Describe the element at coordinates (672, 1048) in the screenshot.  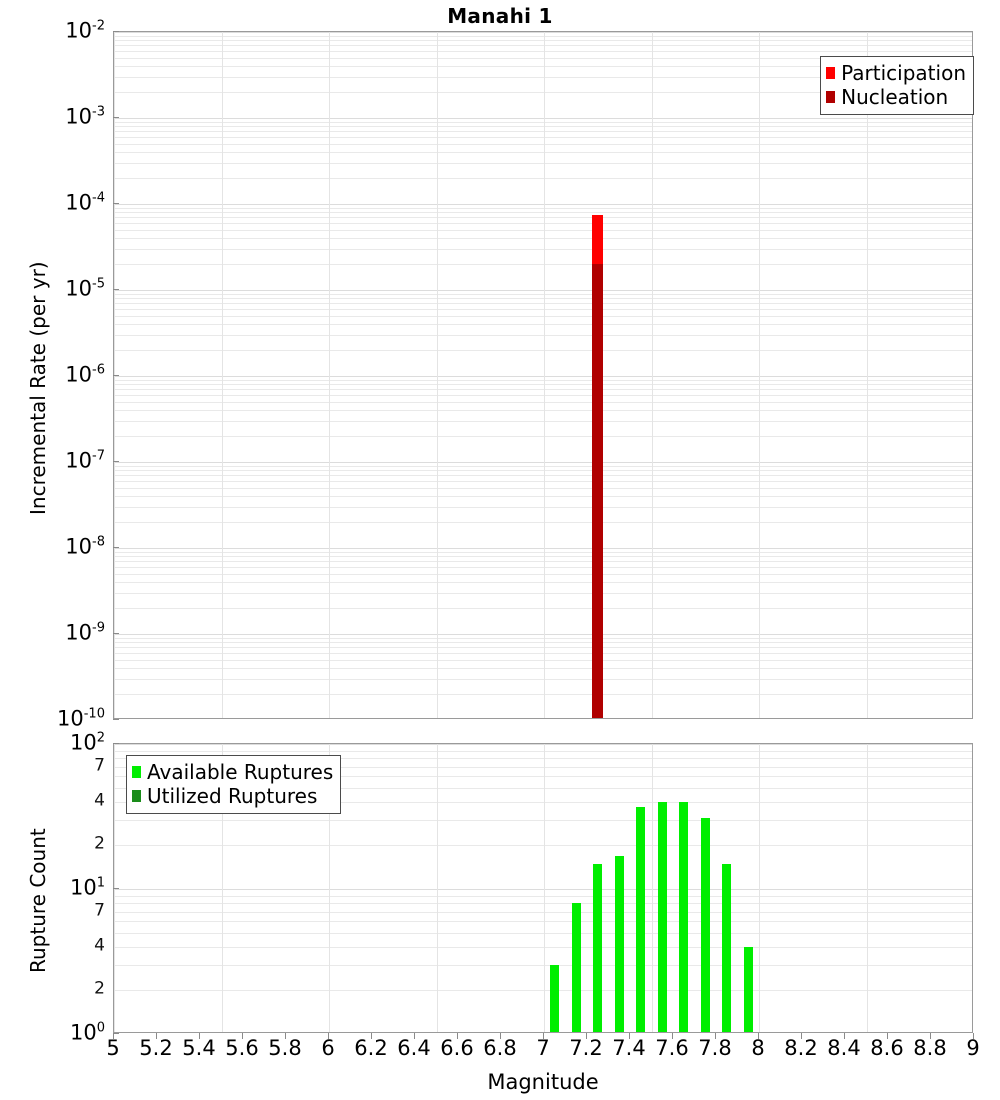
I see `x-tick-label: 7.6` at that location.